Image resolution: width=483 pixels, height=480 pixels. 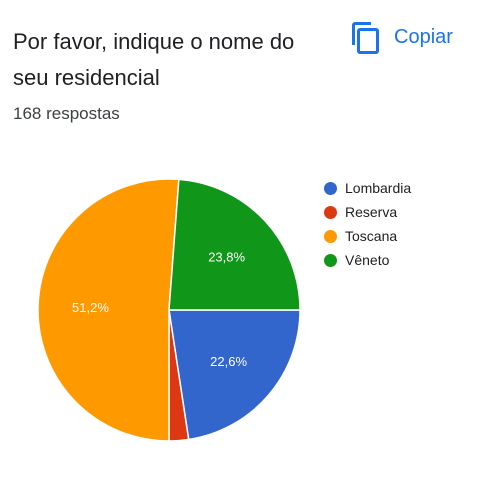 I want to click on copy-button: Copiar, so click(x=401, y=37).